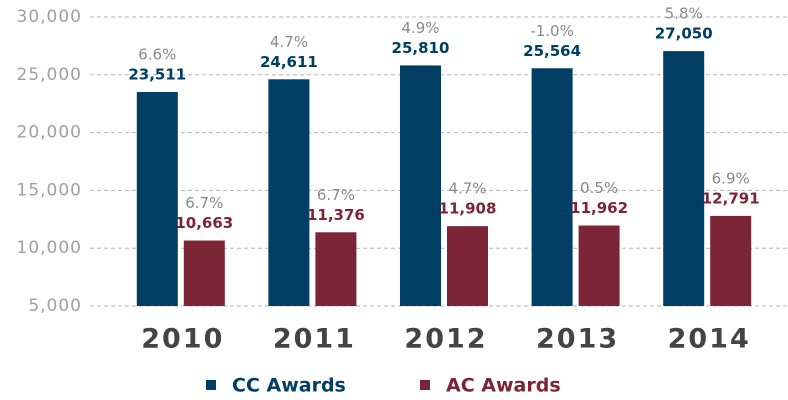 Image resolution: width=788 pixels, height=400 pixels. Describe the element at coordinates (684, 34) in the screenshot. I see `value-label: 27,050` at that location.